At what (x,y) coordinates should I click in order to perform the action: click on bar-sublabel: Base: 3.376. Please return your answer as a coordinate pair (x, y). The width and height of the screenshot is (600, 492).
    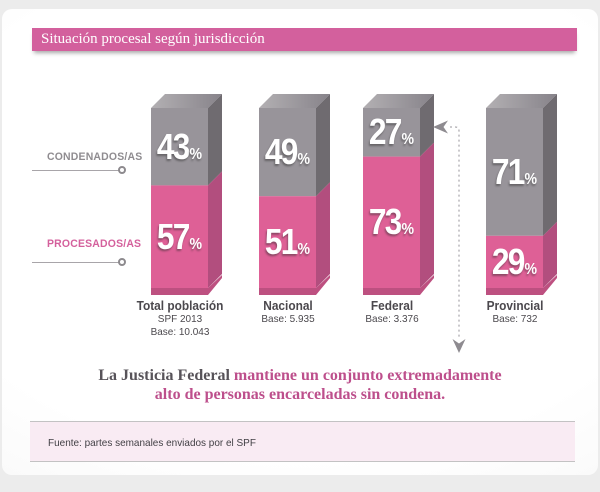
    Looking at the image, I should click on (391, 319).